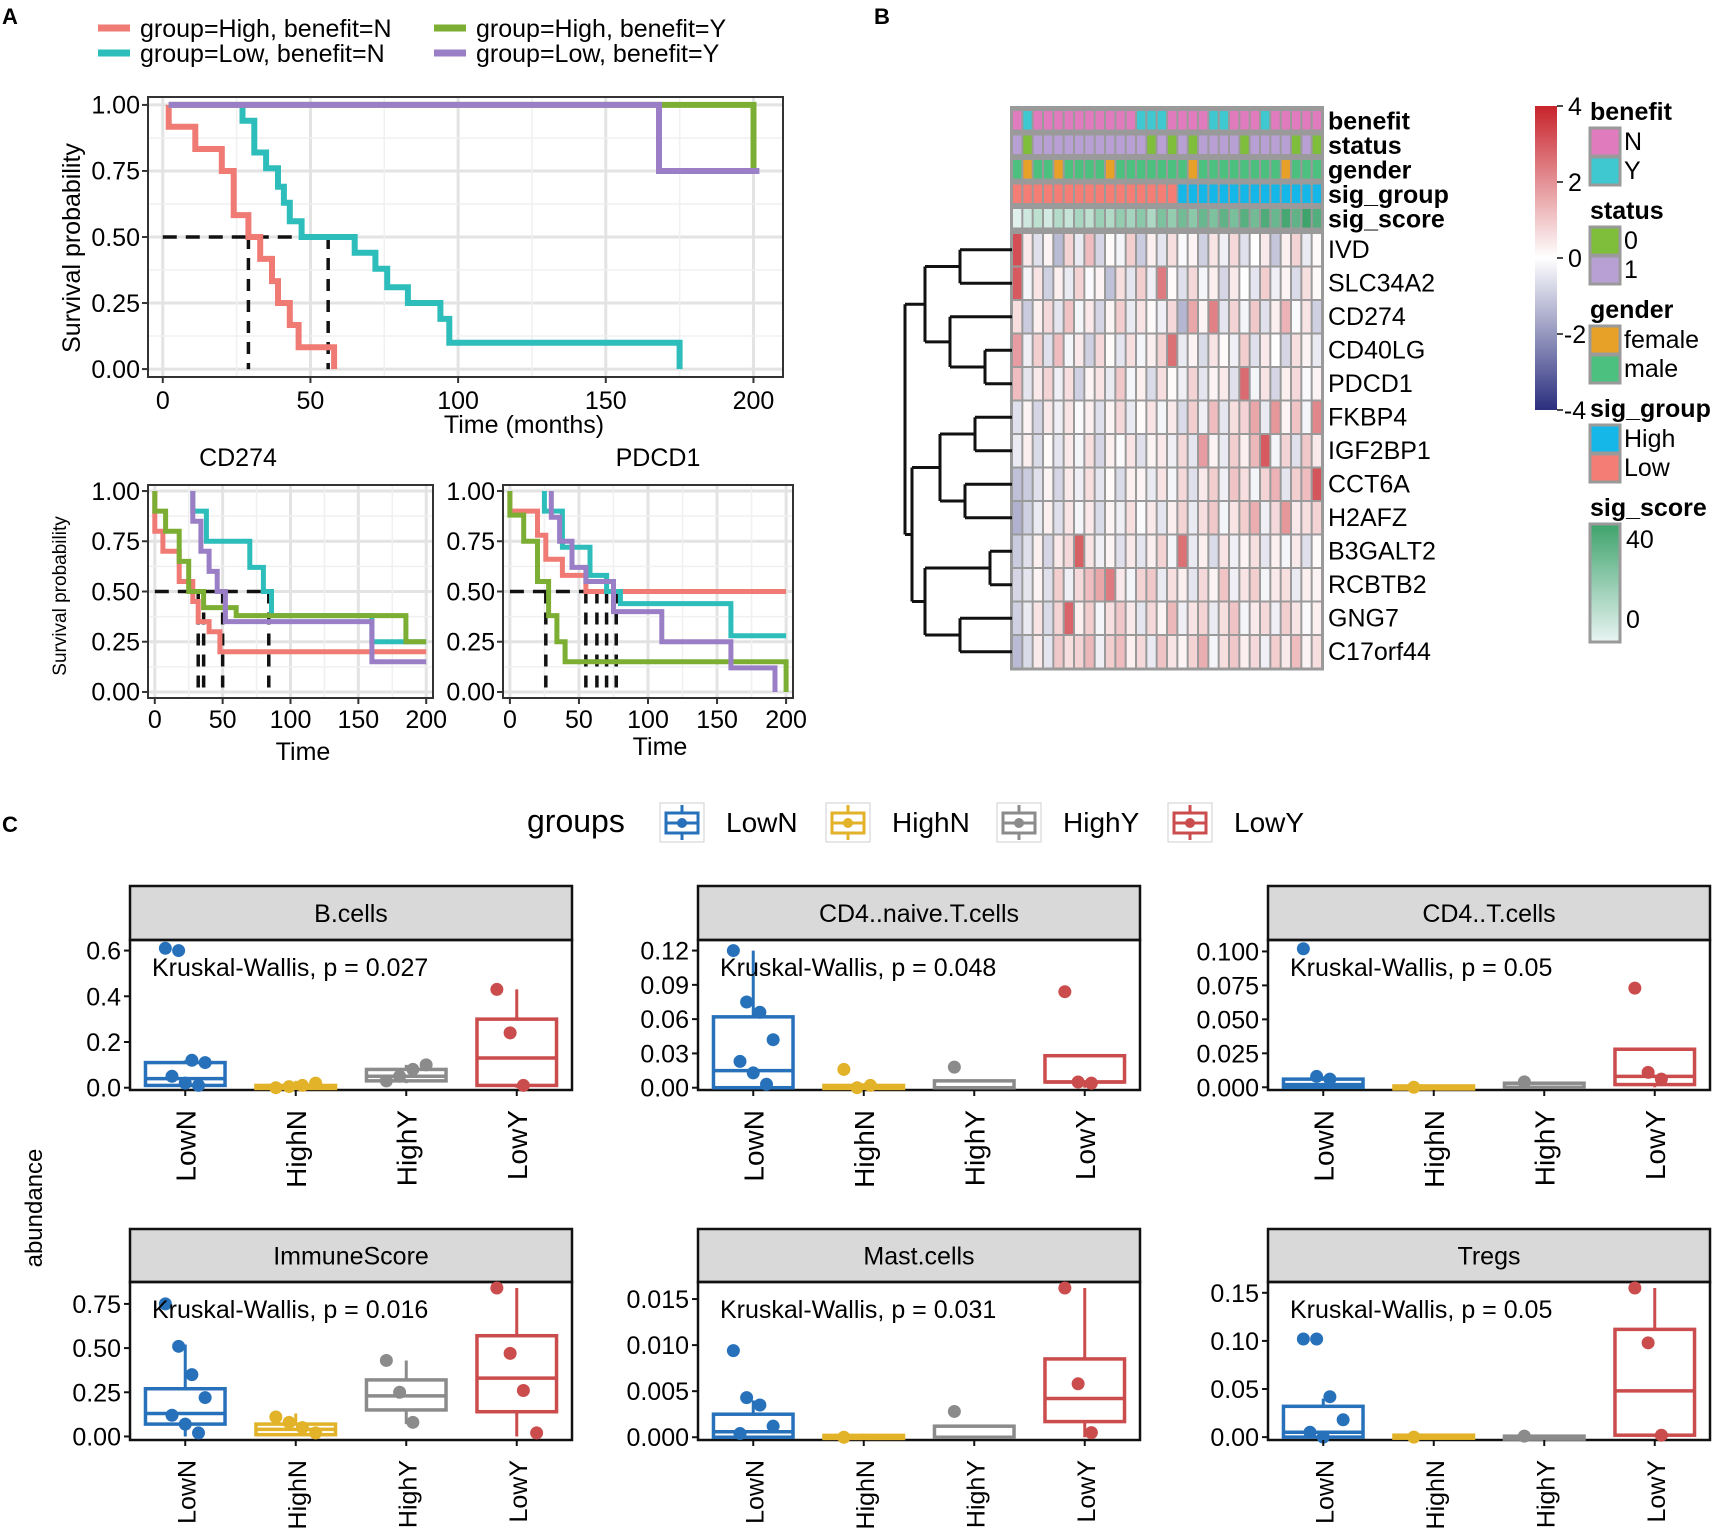 The width and height of the screenshot is (1723, 1535). I want to click on x-tick-label: 50, so click(223, 720).